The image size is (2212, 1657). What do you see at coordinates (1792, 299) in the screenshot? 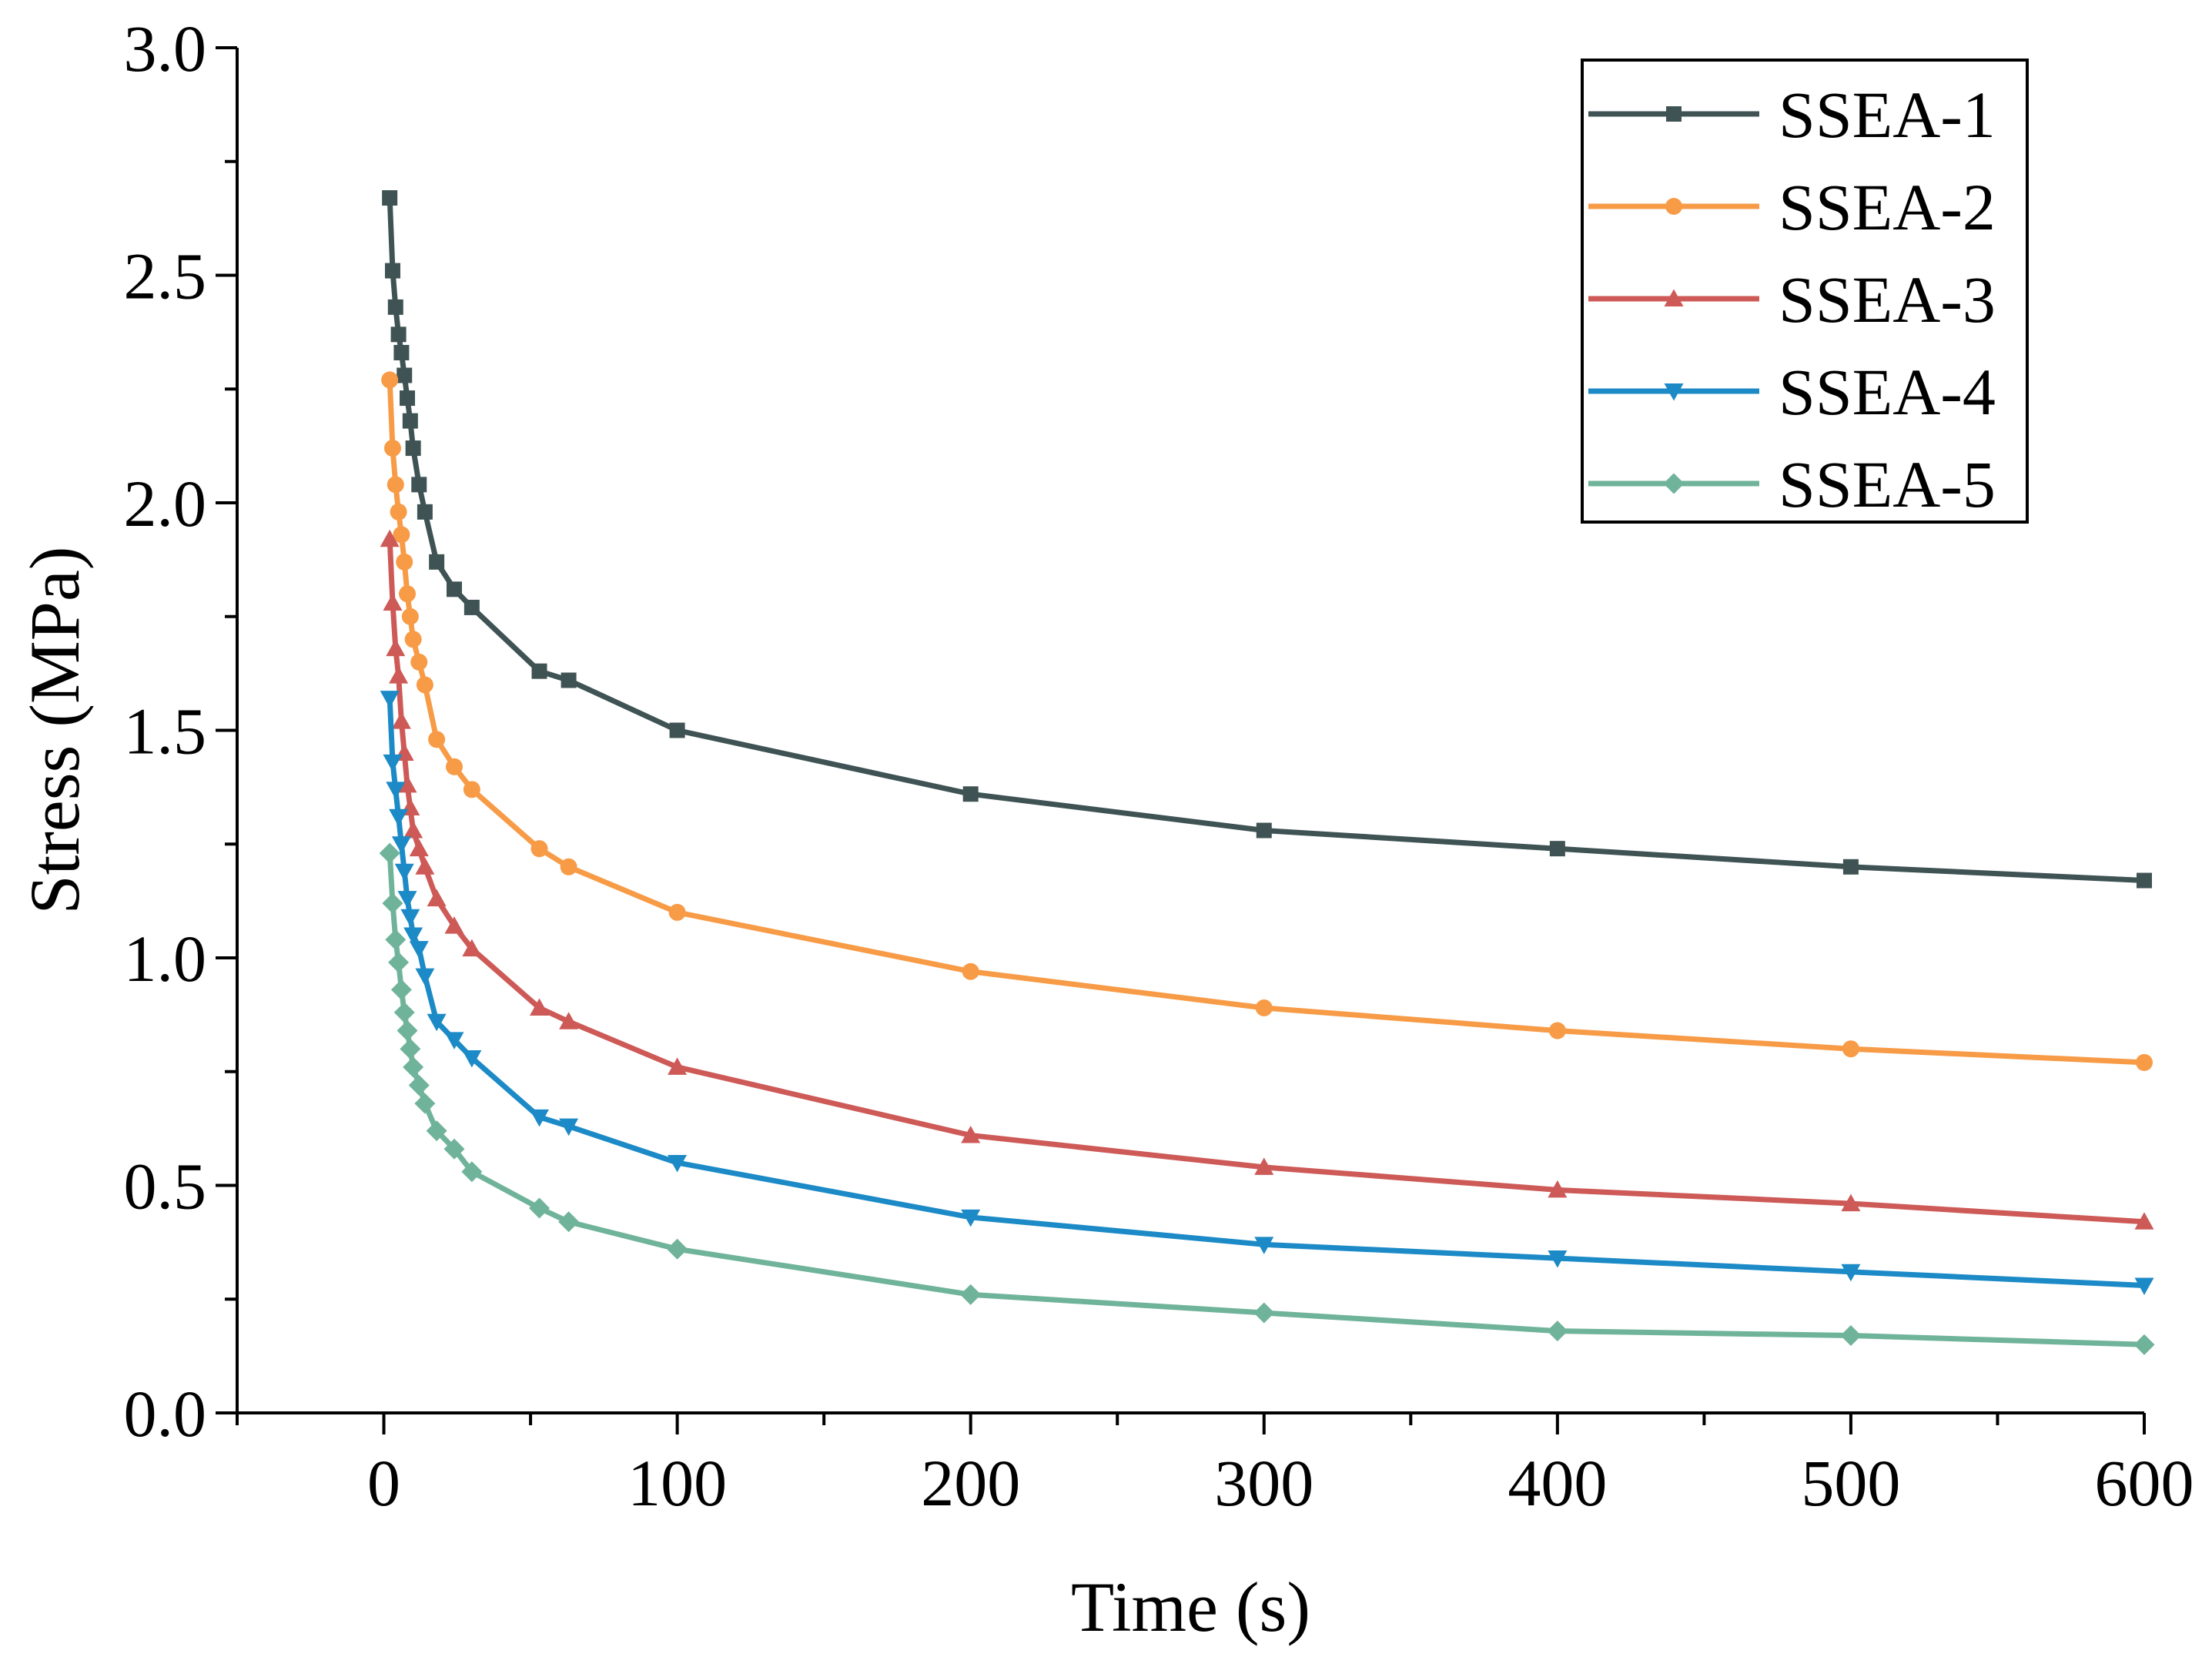
I see `legend-item: SSEA-3` at bounding box center [1792, 299].